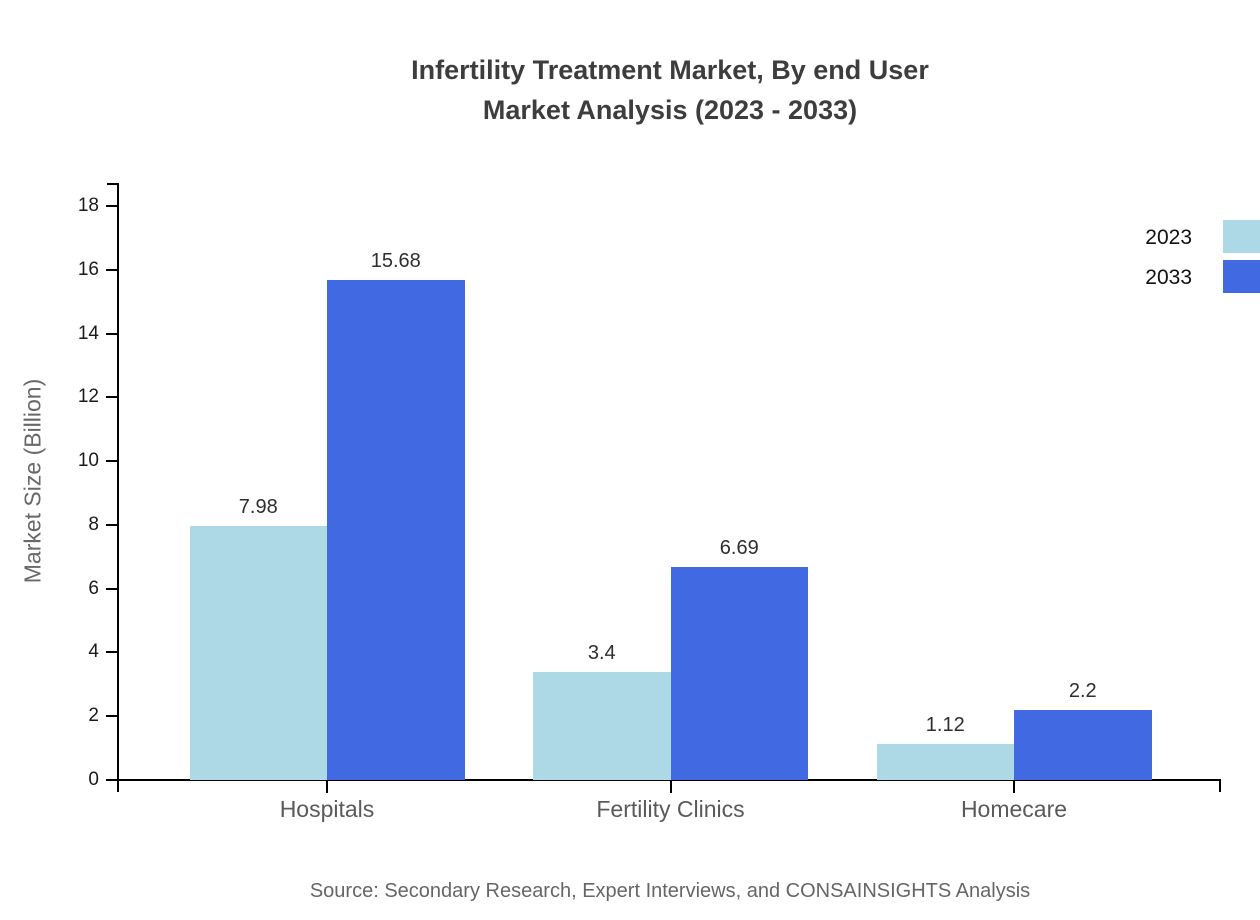 The width and height of the screenshot is (1260, 920). What do you see at coordinates (739, 547) in the screenshot?
I see `bar-value-label: 6.69` at bounding box center [739, 547].